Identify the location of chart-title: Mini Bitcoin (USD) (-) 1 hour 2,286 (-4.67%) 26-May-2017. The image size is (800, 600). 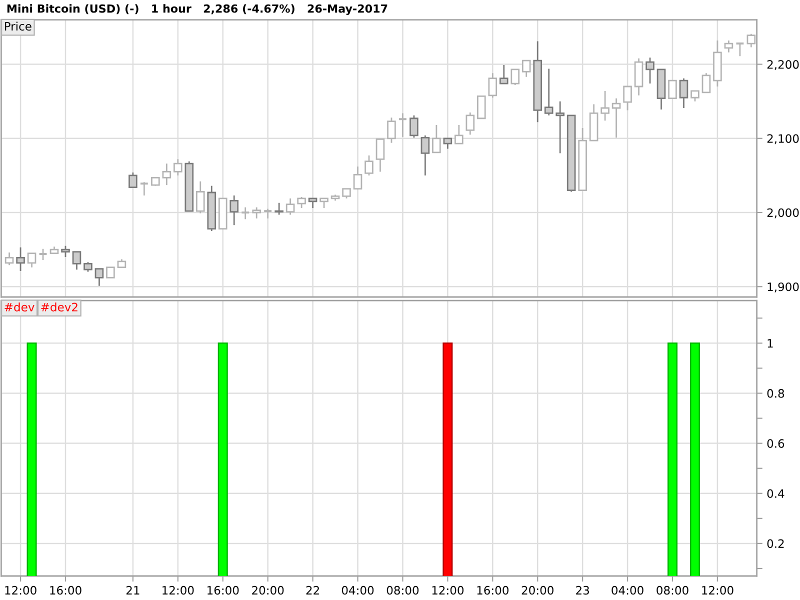
(197, 10).